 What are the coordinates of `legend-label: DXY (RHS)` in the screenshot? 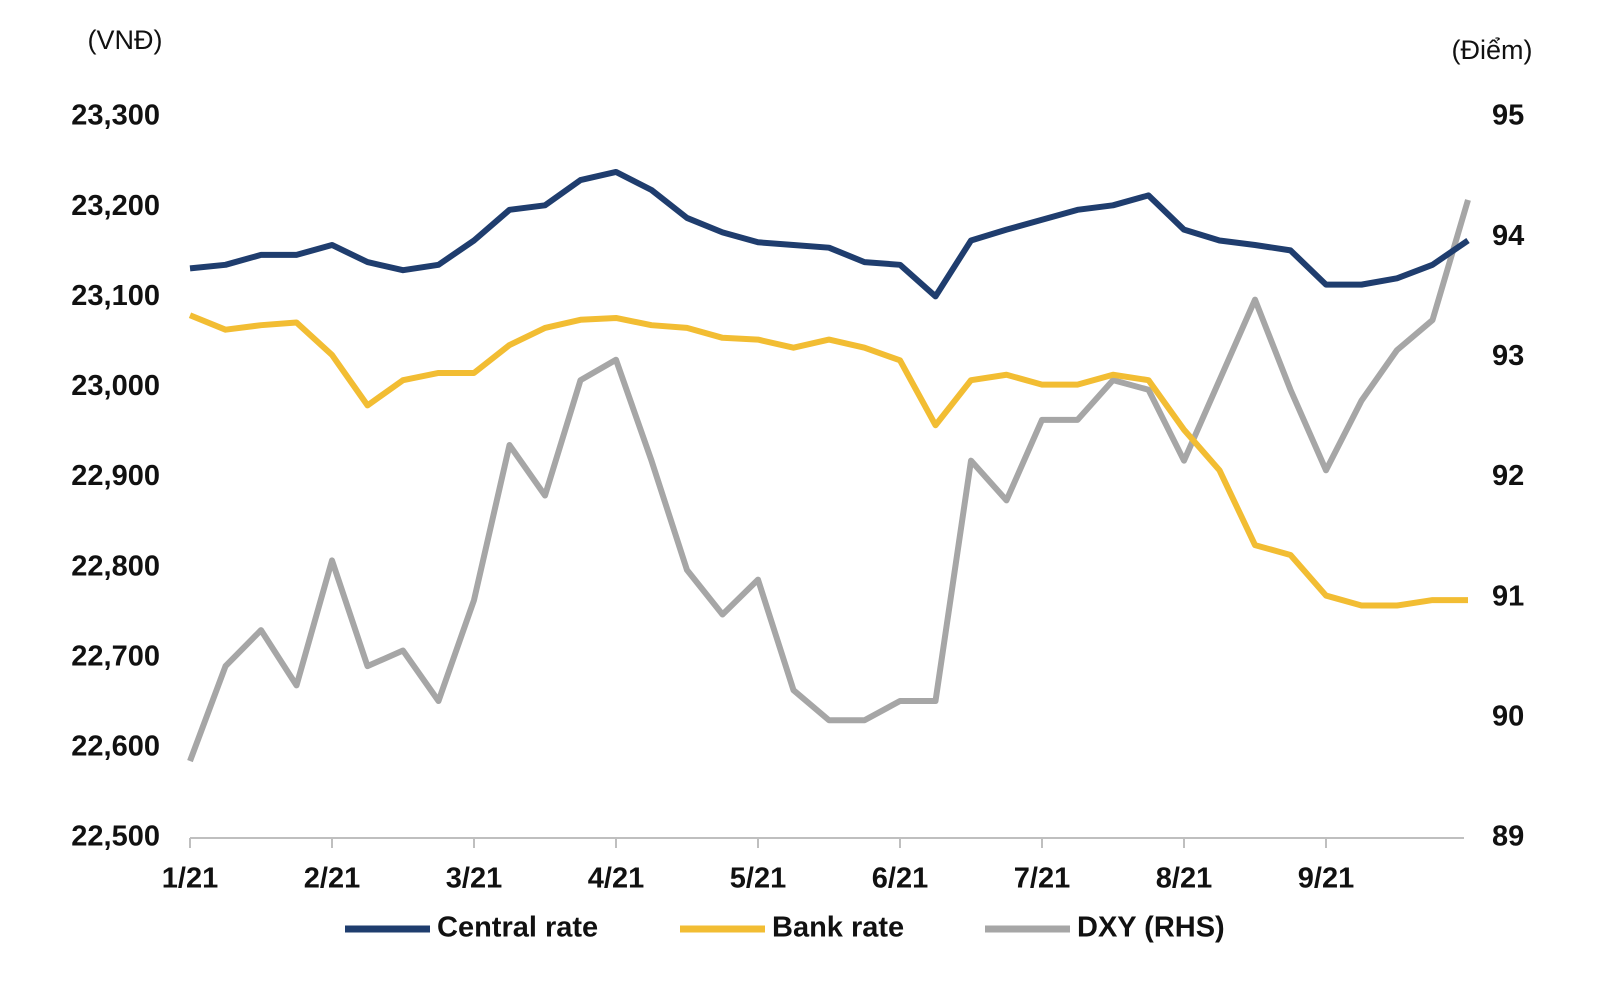 It's located at (1151, 928).